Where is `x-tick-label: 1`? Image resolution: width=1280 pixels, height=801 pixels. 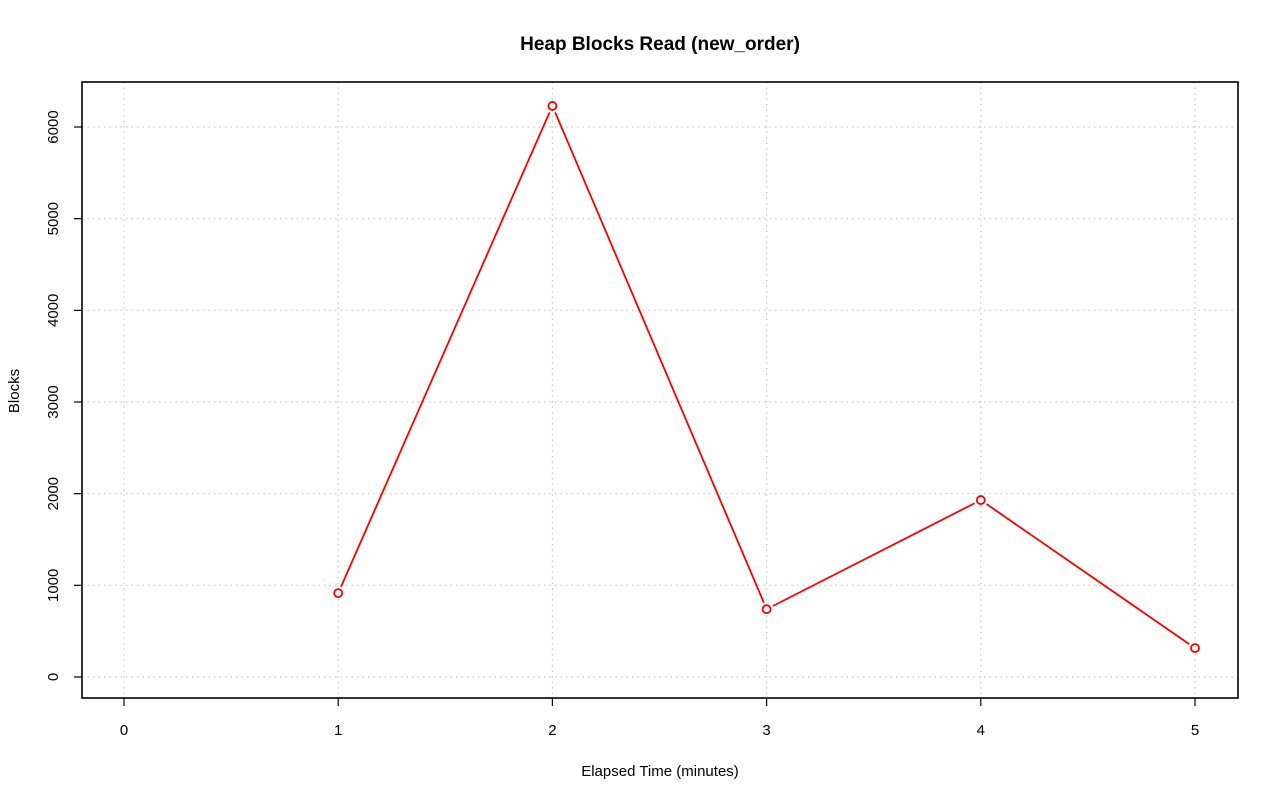
x-tick-label: 1 is located at coordinates (338, 730).